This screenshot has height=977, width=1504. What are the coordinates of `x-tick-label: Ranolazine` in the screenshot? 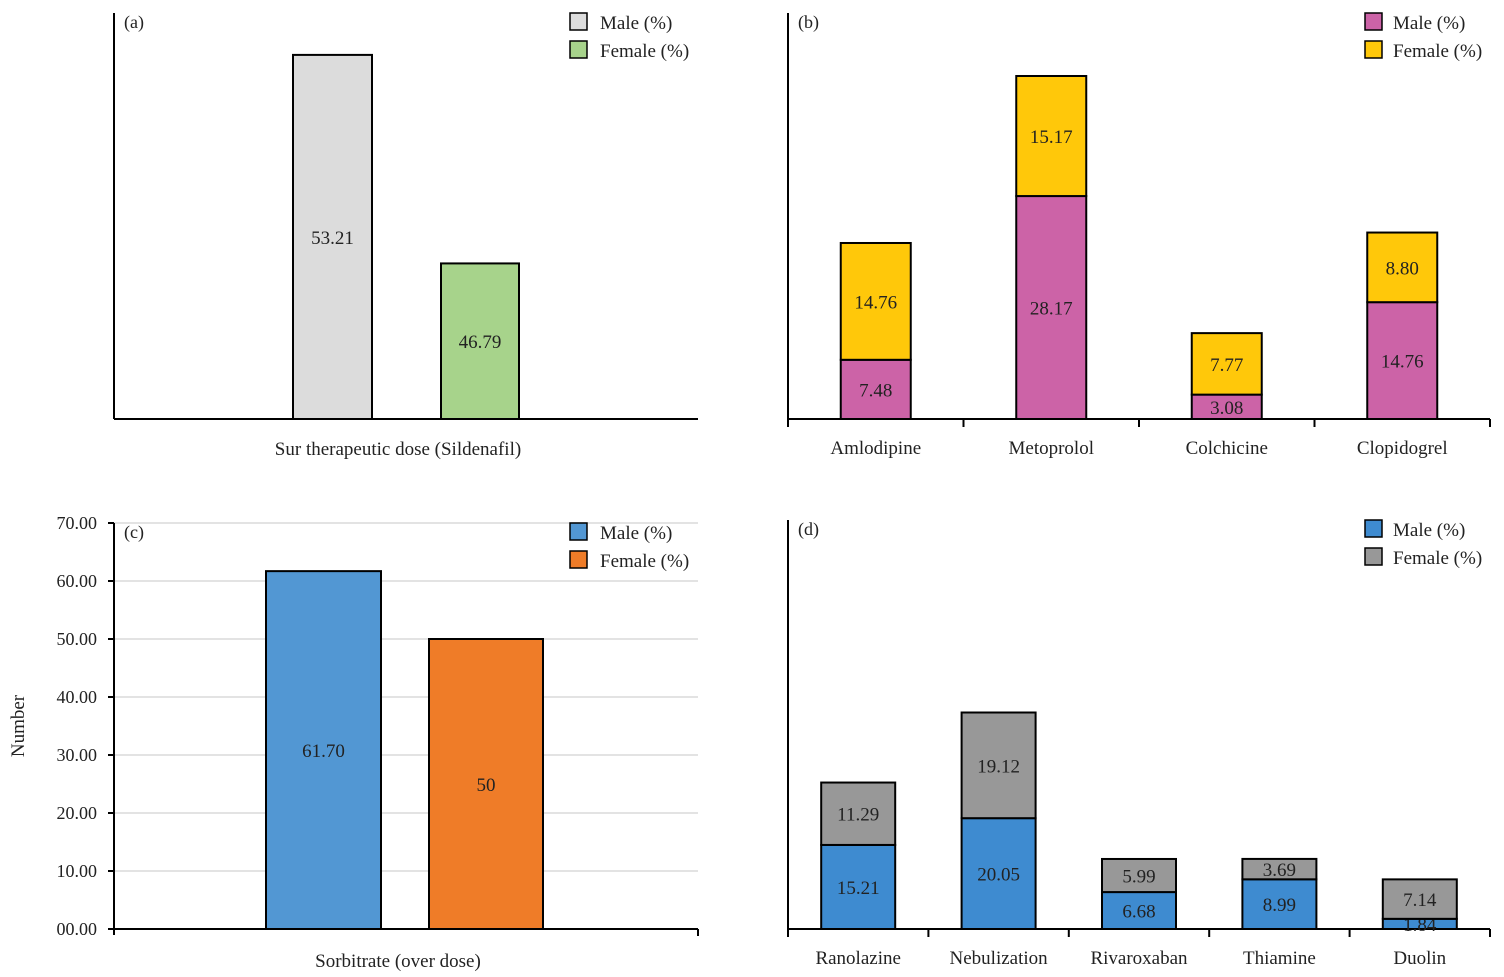 It's located at (857, 958).